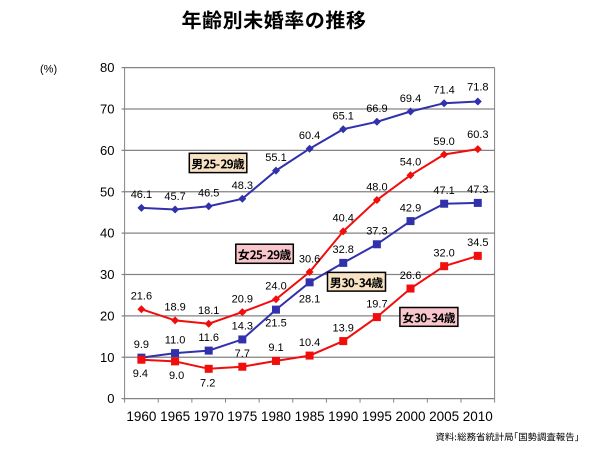 The image size is (600, 450). Describe the element at coordinates (478, 416) in the screenshot. I see `svg-text: 2010` at that location.